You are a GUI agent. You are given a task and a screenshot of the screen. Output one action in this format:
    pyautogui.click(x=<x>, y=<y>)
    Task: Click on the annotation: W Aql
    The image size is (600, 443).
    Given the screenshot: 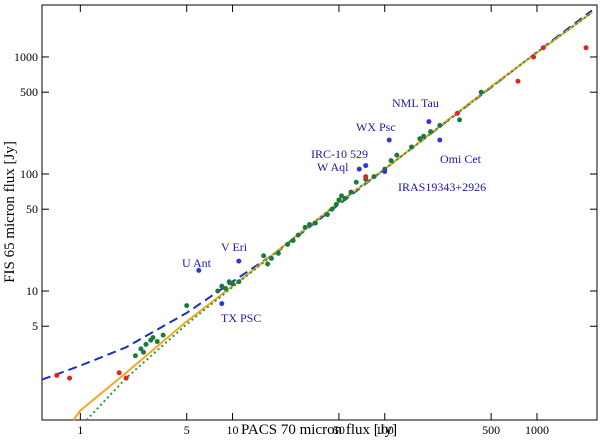 What is the action you would take?
    pyautogui.click(x=333, y=167)
    